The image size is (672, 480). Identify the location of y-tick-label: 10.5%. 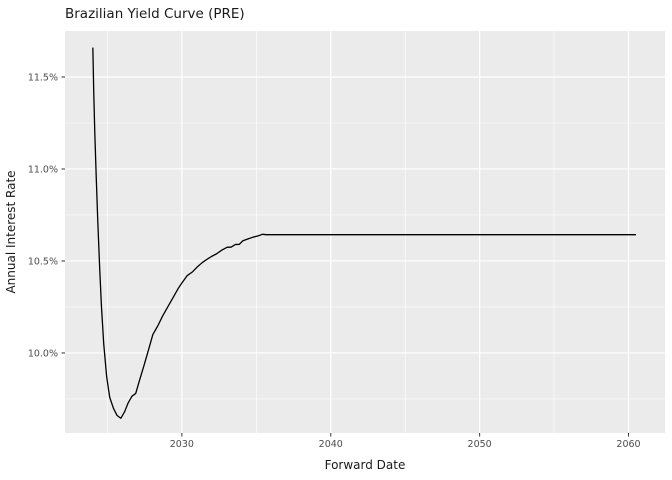
(43, 261).